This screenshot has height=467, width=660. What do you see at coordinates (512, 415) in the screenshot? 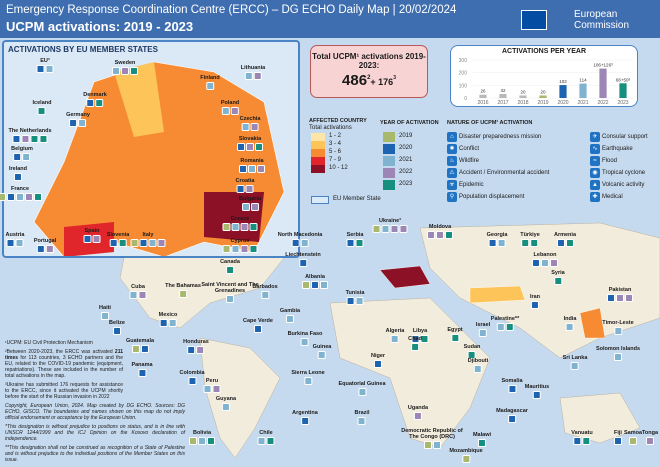
I see `country-madagascar: Madagascar` at bounding box center [512, 415].